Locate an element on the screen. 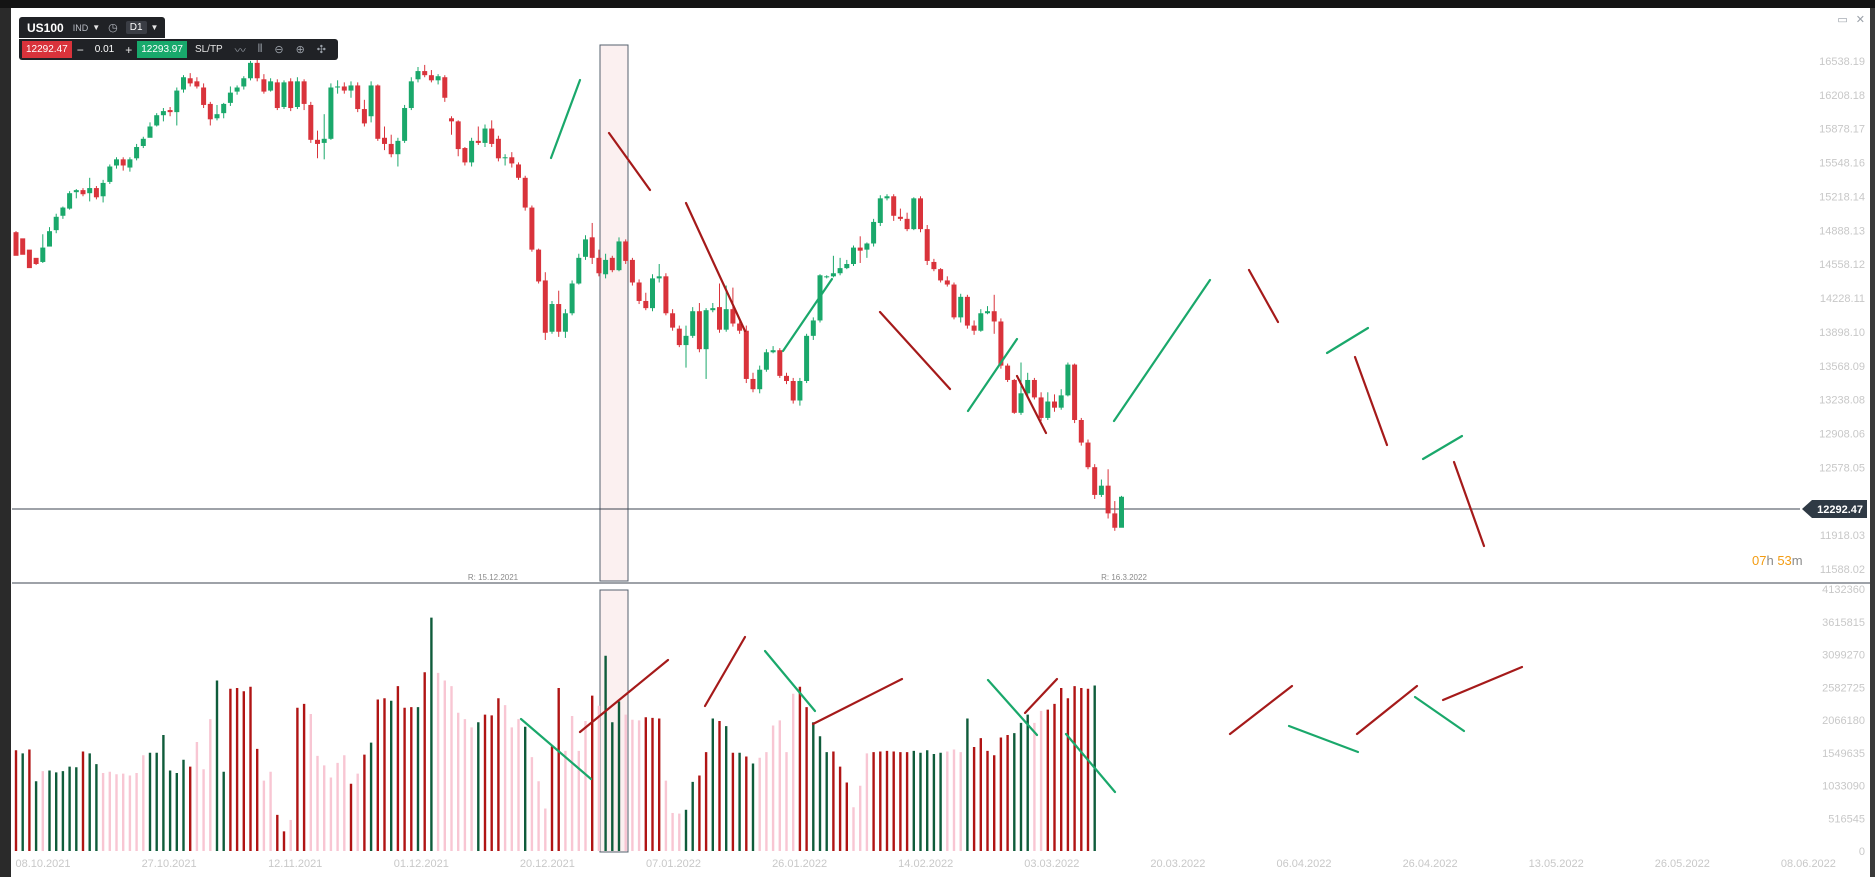 The height and width of the screenshot is (877, 1875). volume-axis-tick: 0 is located at coordinates (1862, 852).